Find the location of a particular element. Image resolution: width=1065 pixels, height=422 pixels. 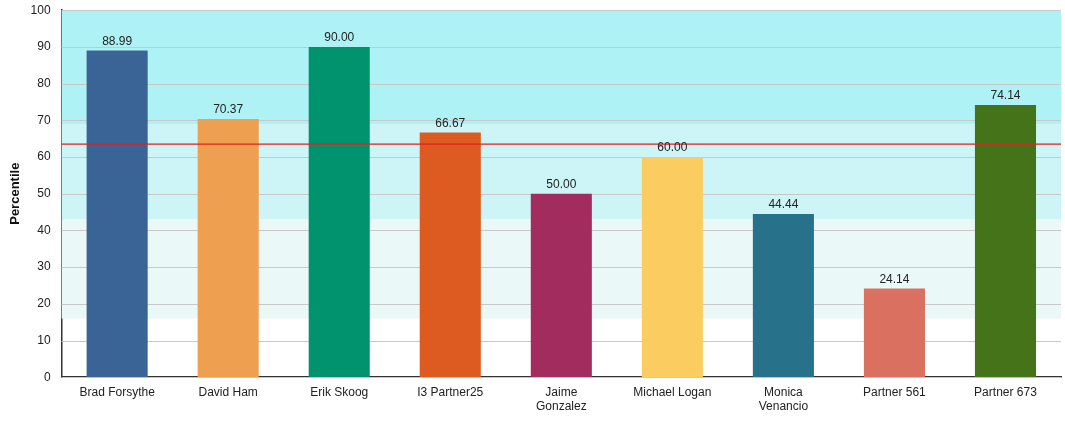

y-tick-label: 10 is located at coordinates (44, 339).